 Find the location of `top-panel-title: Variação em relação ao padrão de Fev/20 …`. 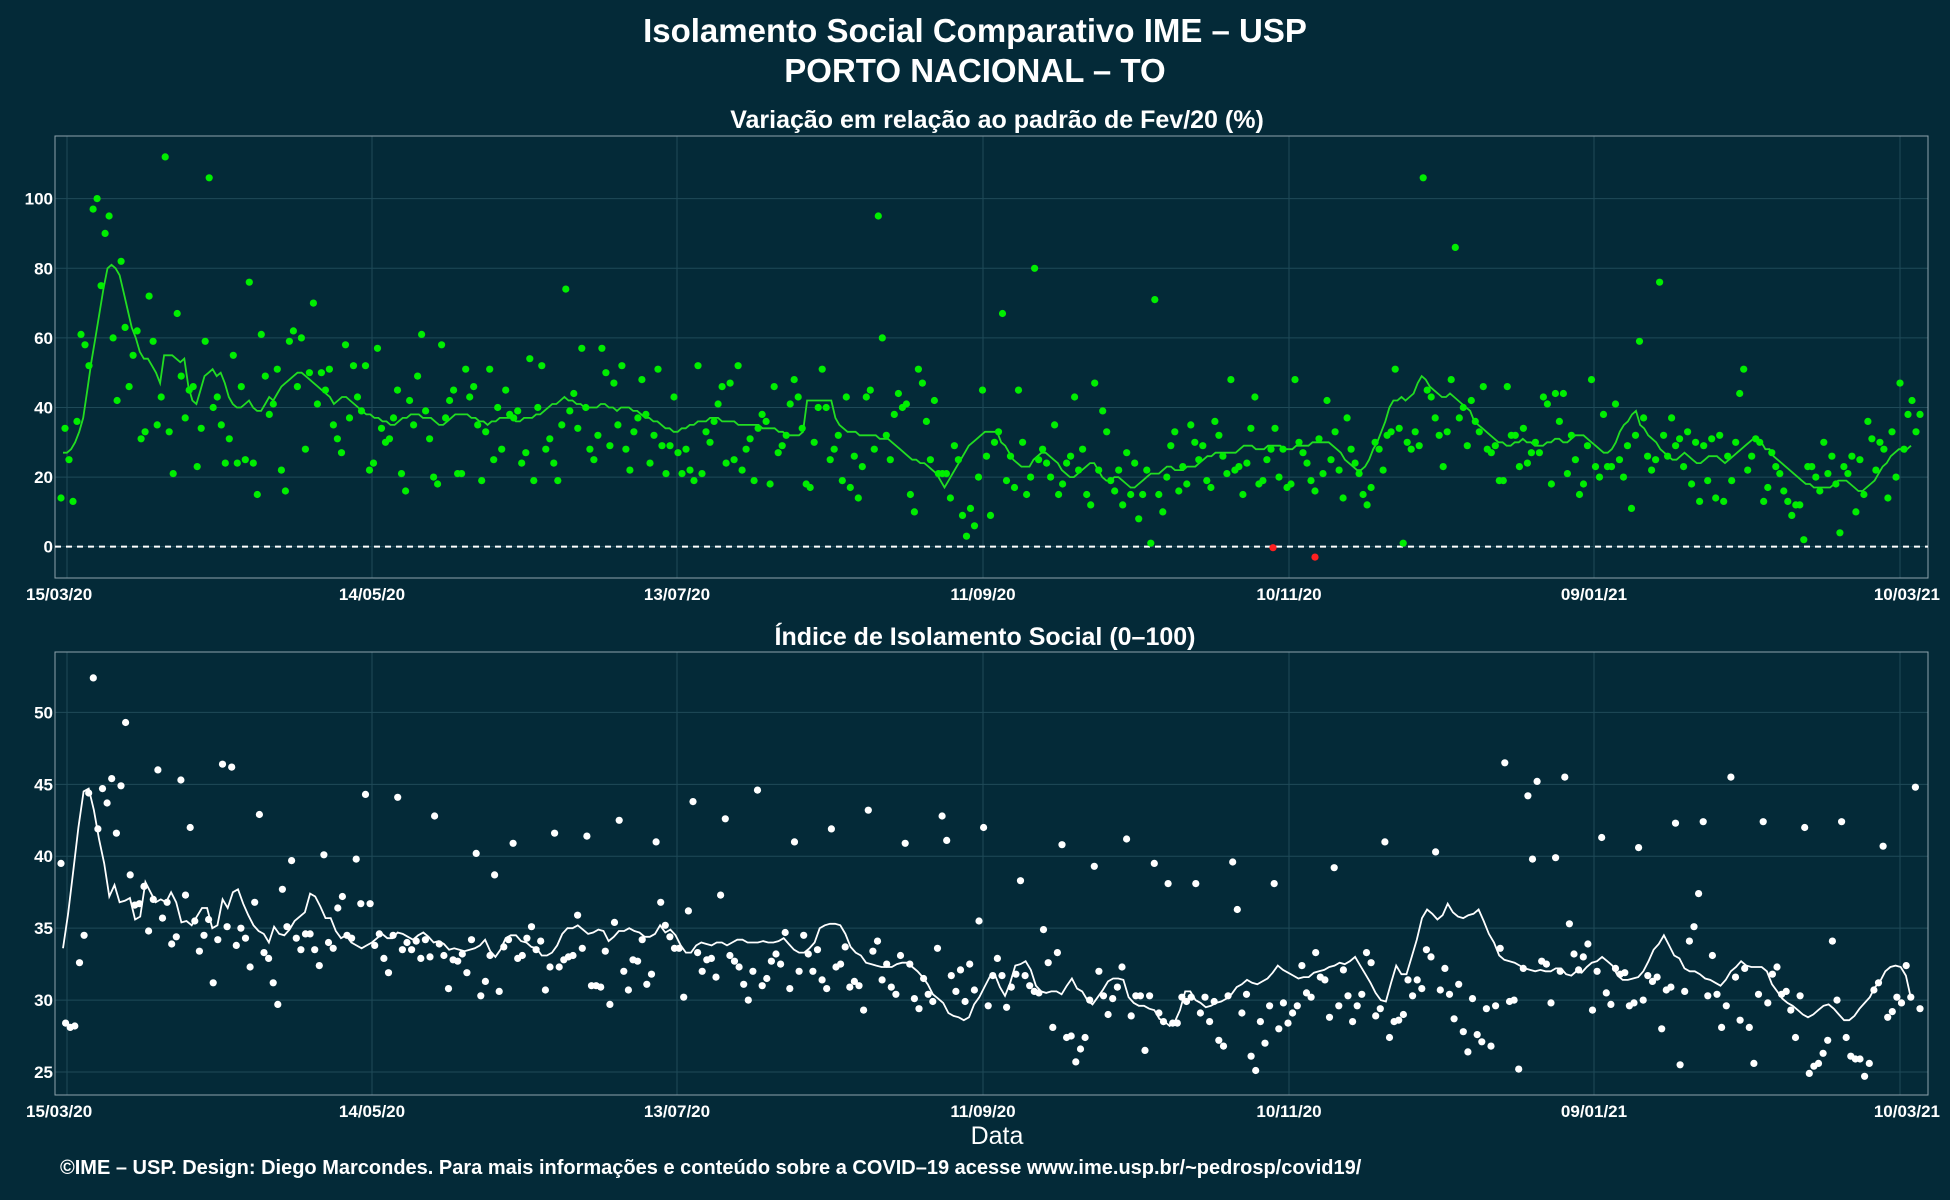

top-panel-title: Variação em relação ao padrão de Fev/20 … is located at coordinates (997, 120).